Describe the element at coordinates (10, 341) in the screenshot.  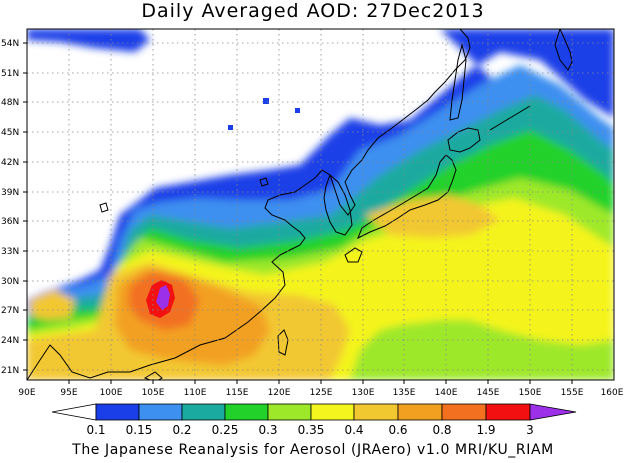
I see `lat-label: 24N` at that location.